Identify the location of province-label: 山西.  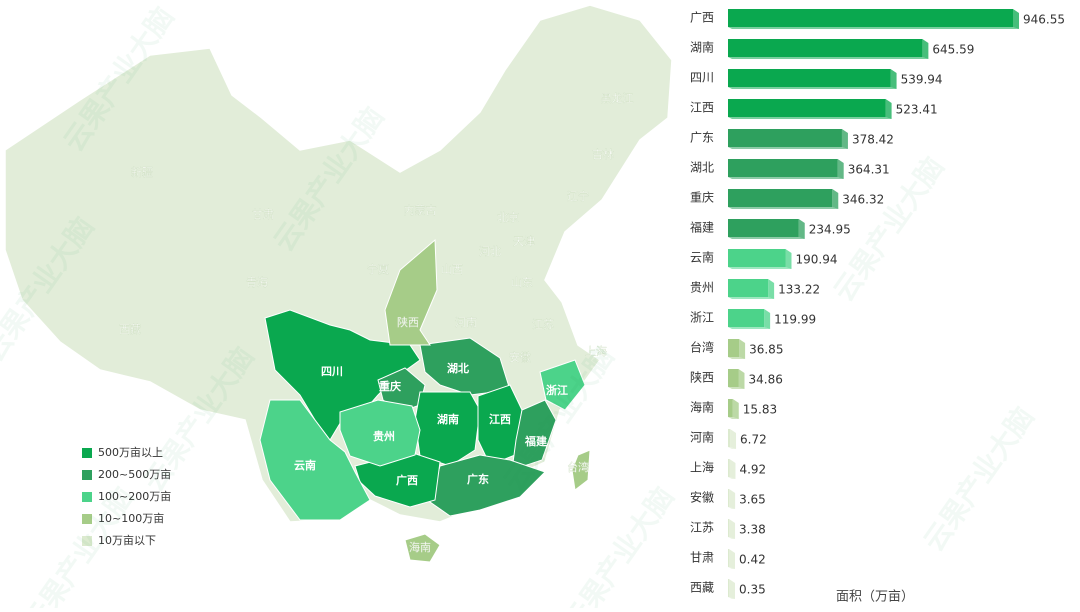
(452, 269).